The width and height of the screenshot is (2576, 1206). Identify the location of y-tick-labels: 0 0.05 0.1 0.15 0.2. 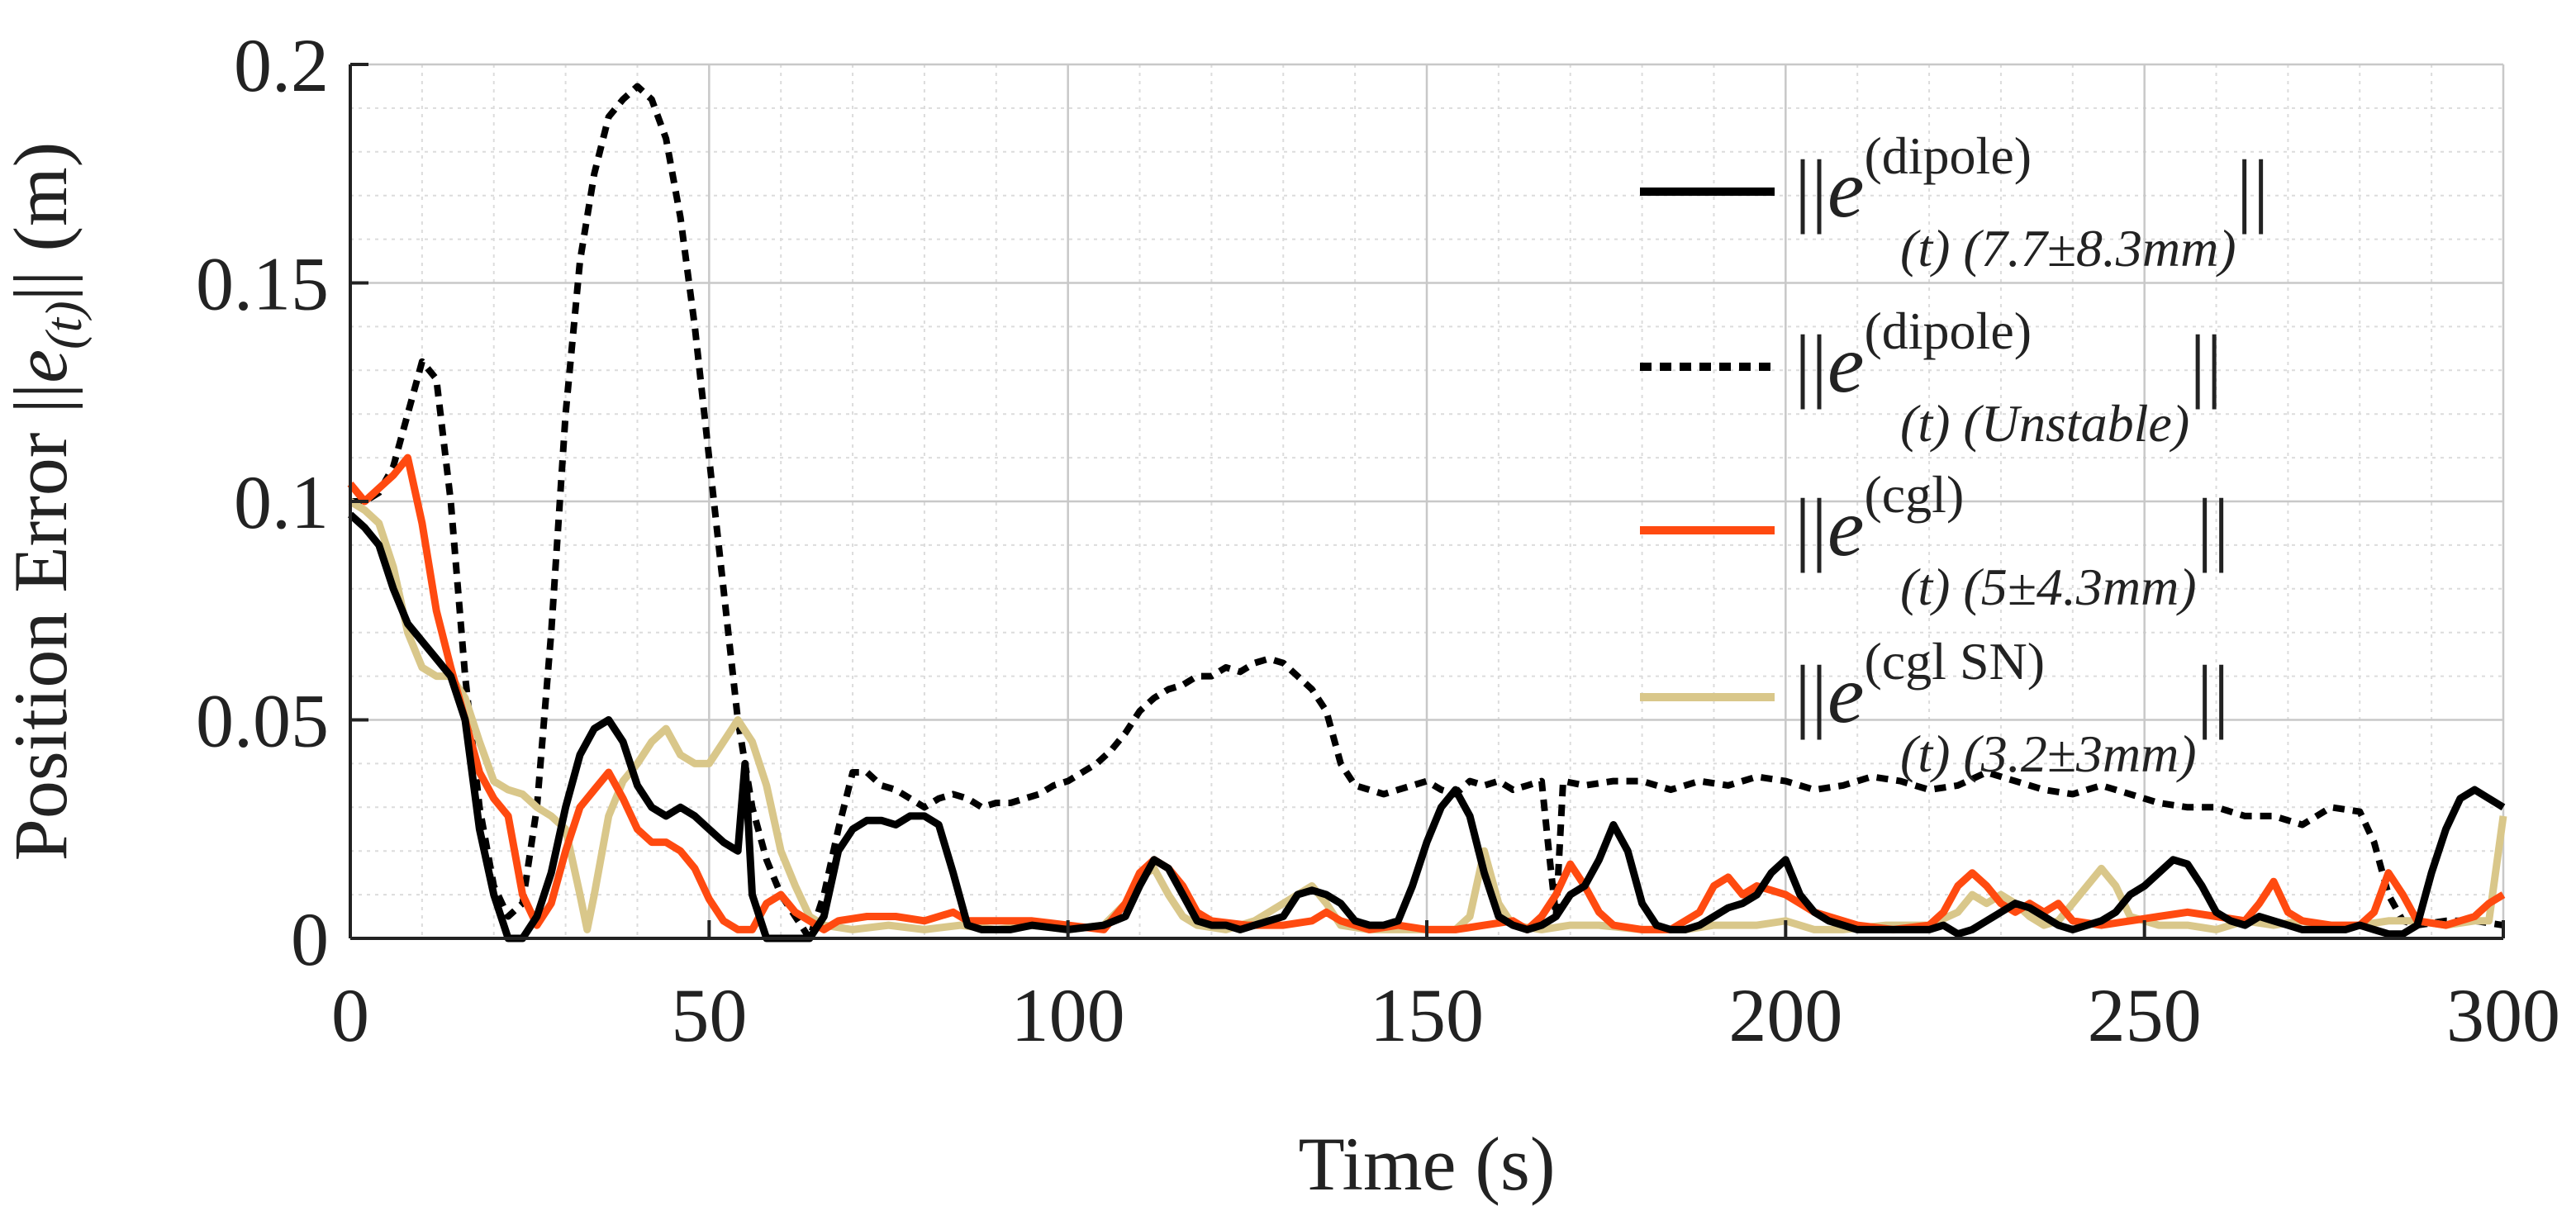
(262, 502).